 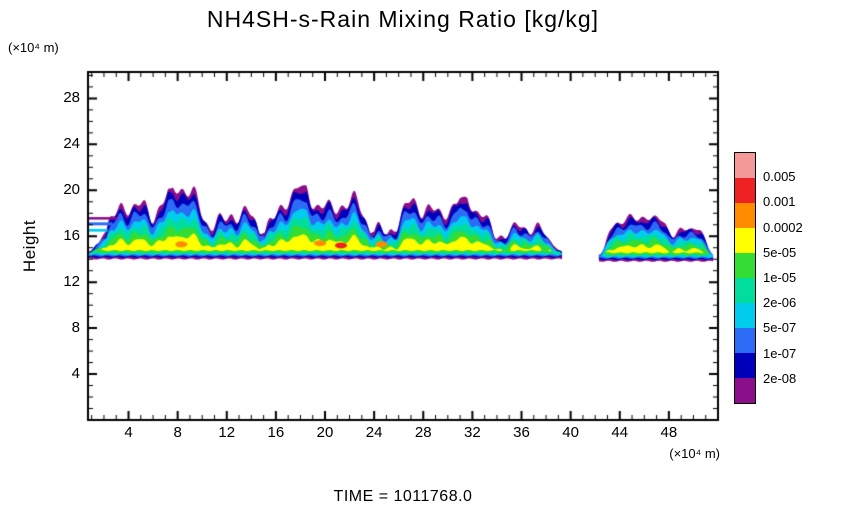 I want to click on y-tick-label: 20, so click(x=71, y=190).